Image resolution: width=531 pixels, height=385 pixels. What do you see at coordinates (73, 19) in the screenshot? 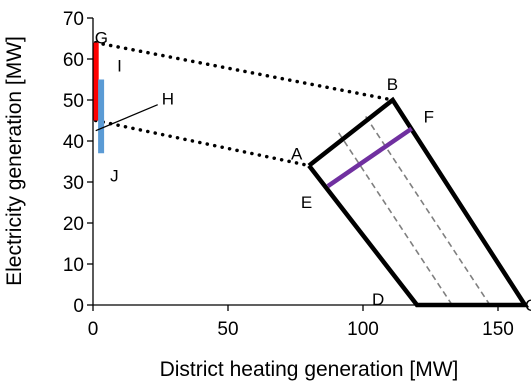
I see `y-tick-label: 70` at bounding box center [73, 19].